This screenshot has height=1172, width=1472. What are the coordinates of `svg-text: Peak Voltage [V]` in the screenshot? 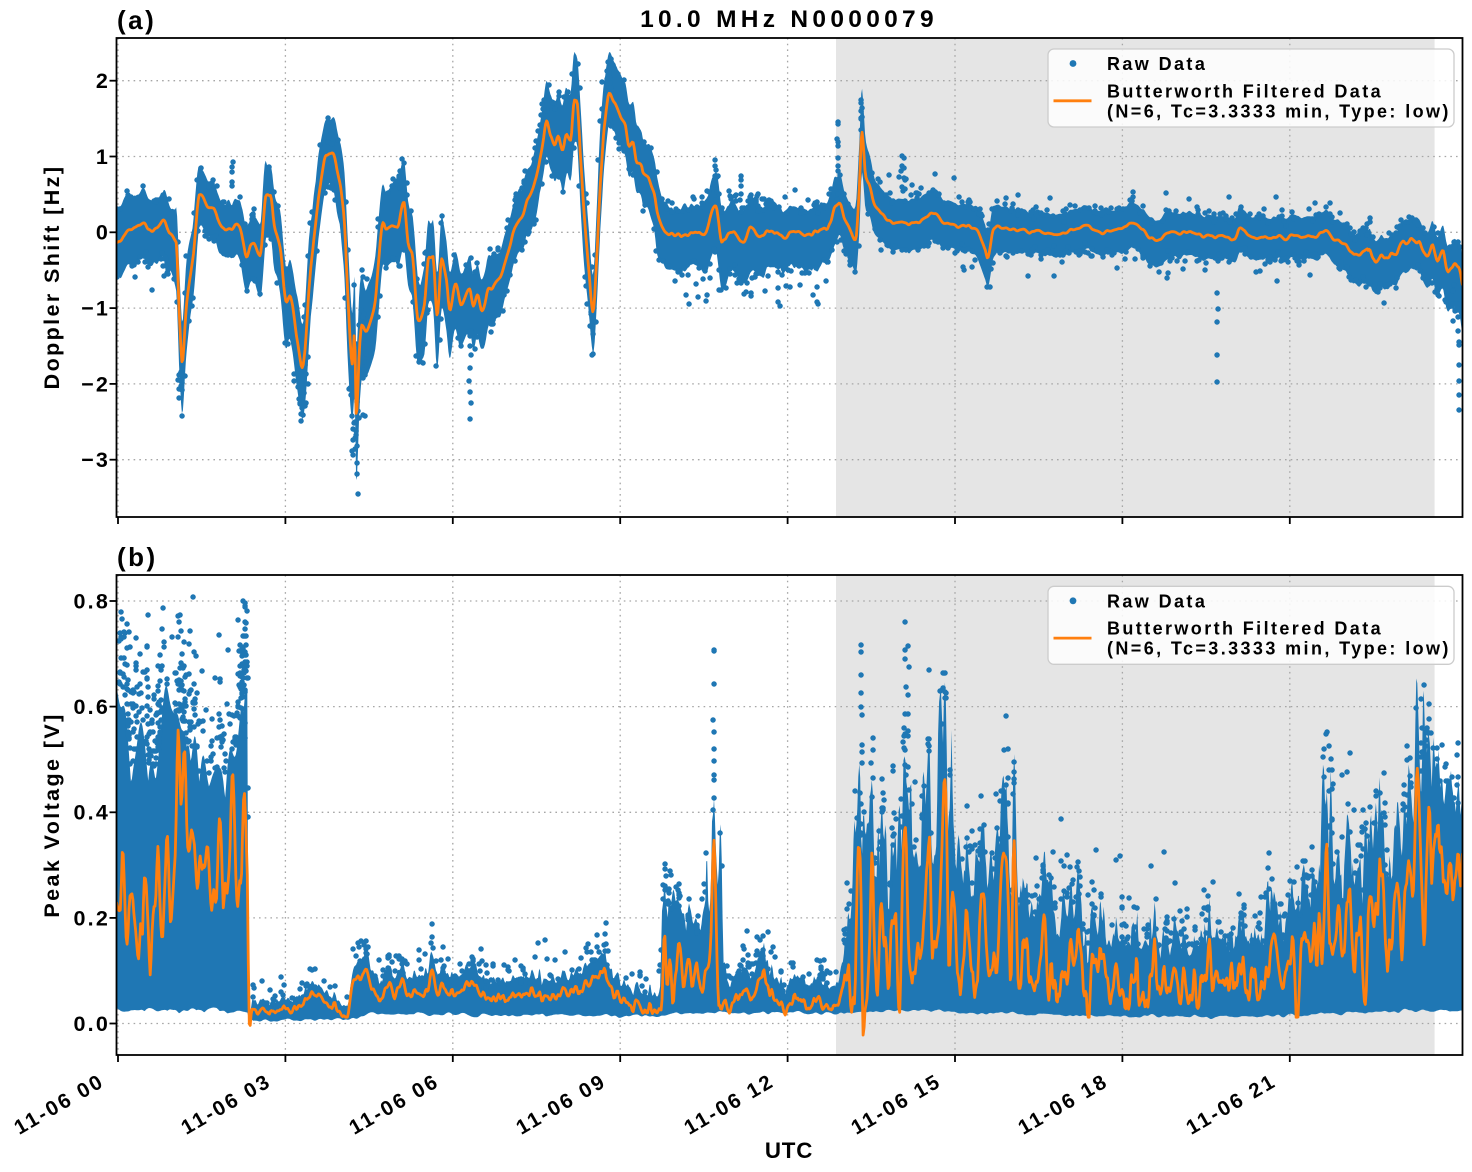 It's located at (52, 814).